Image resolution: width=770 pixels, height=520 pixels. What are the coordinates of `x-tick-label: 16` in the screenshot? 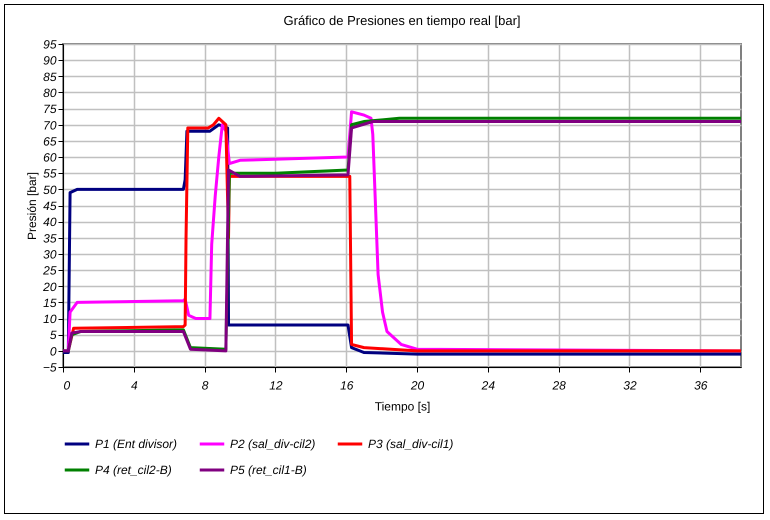 It's located at (347, 385).